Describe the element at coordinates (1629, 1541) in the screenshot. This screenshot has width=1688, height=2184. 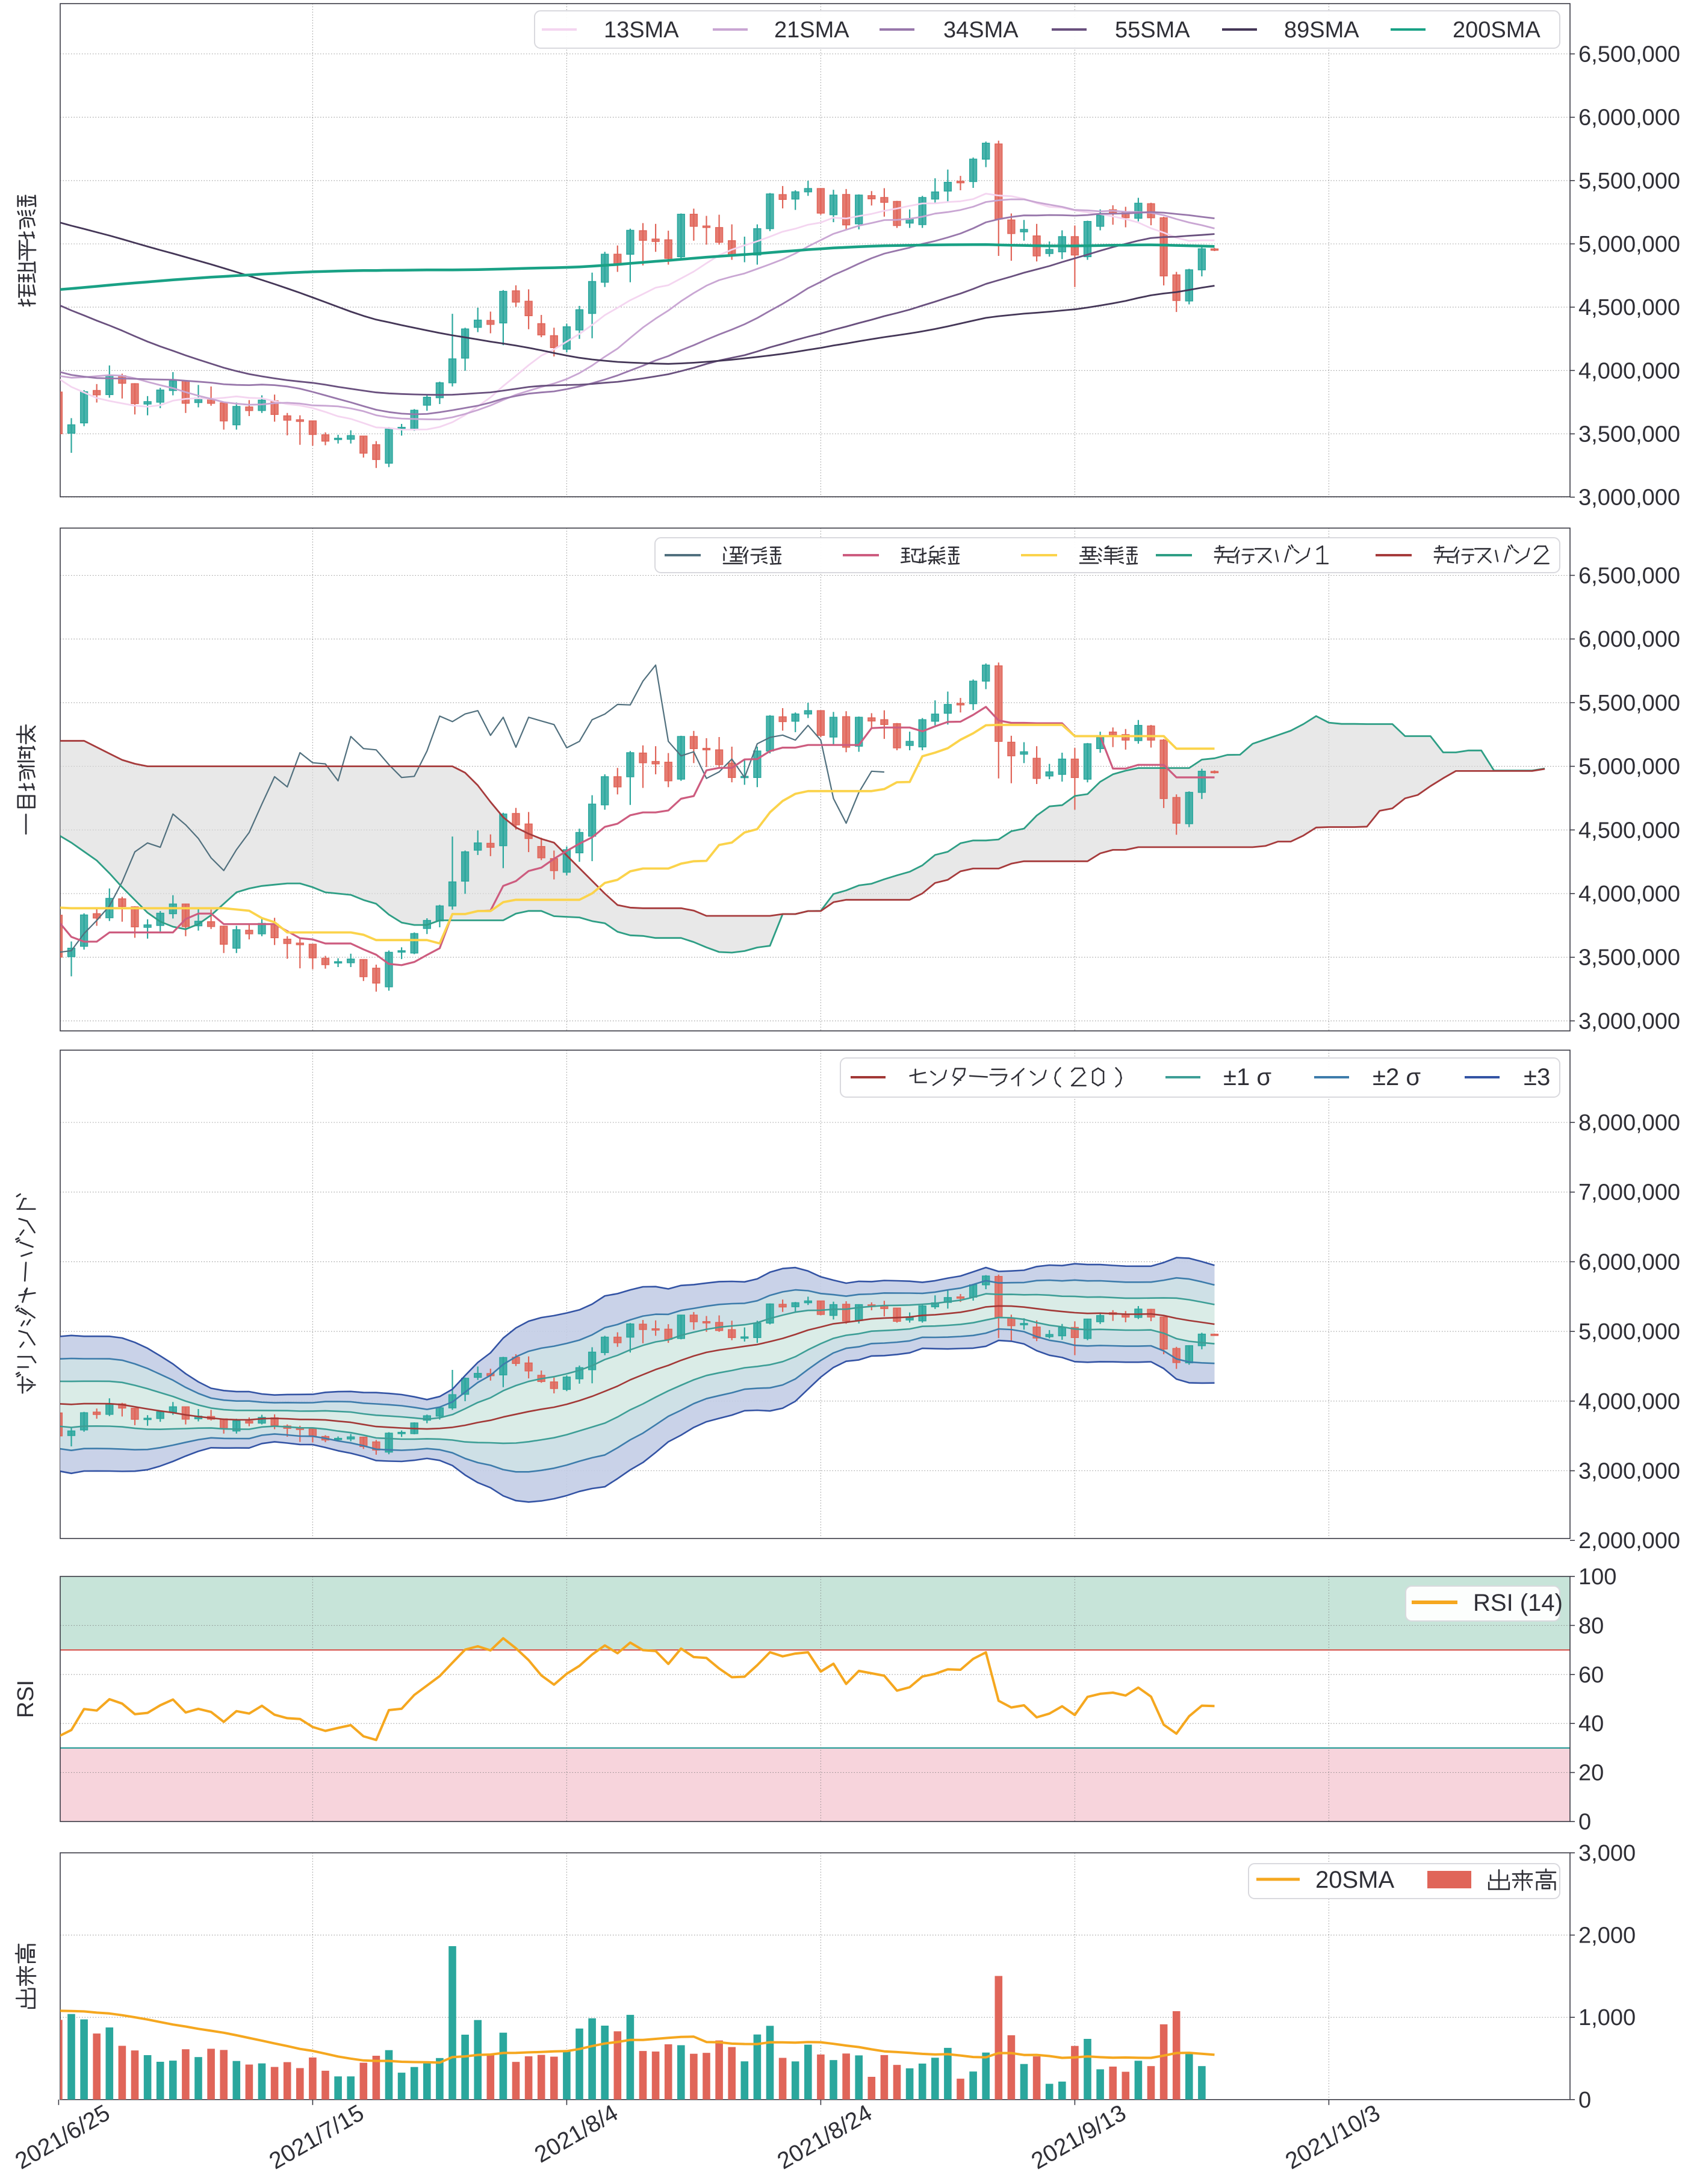
I see `svg-text: 2,000,000` at that location.